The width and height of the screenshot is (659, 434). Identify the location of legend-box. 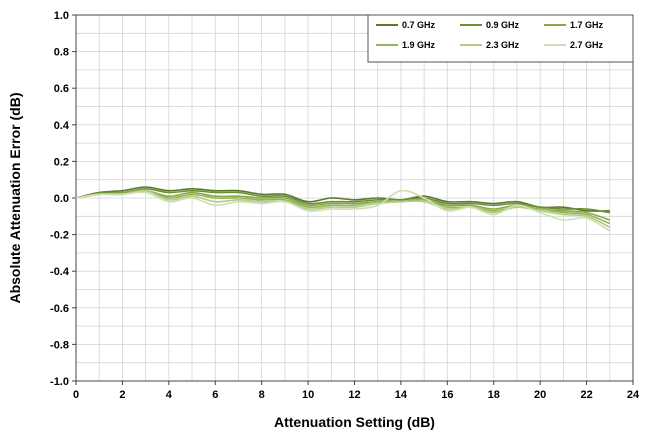
(500, 38).